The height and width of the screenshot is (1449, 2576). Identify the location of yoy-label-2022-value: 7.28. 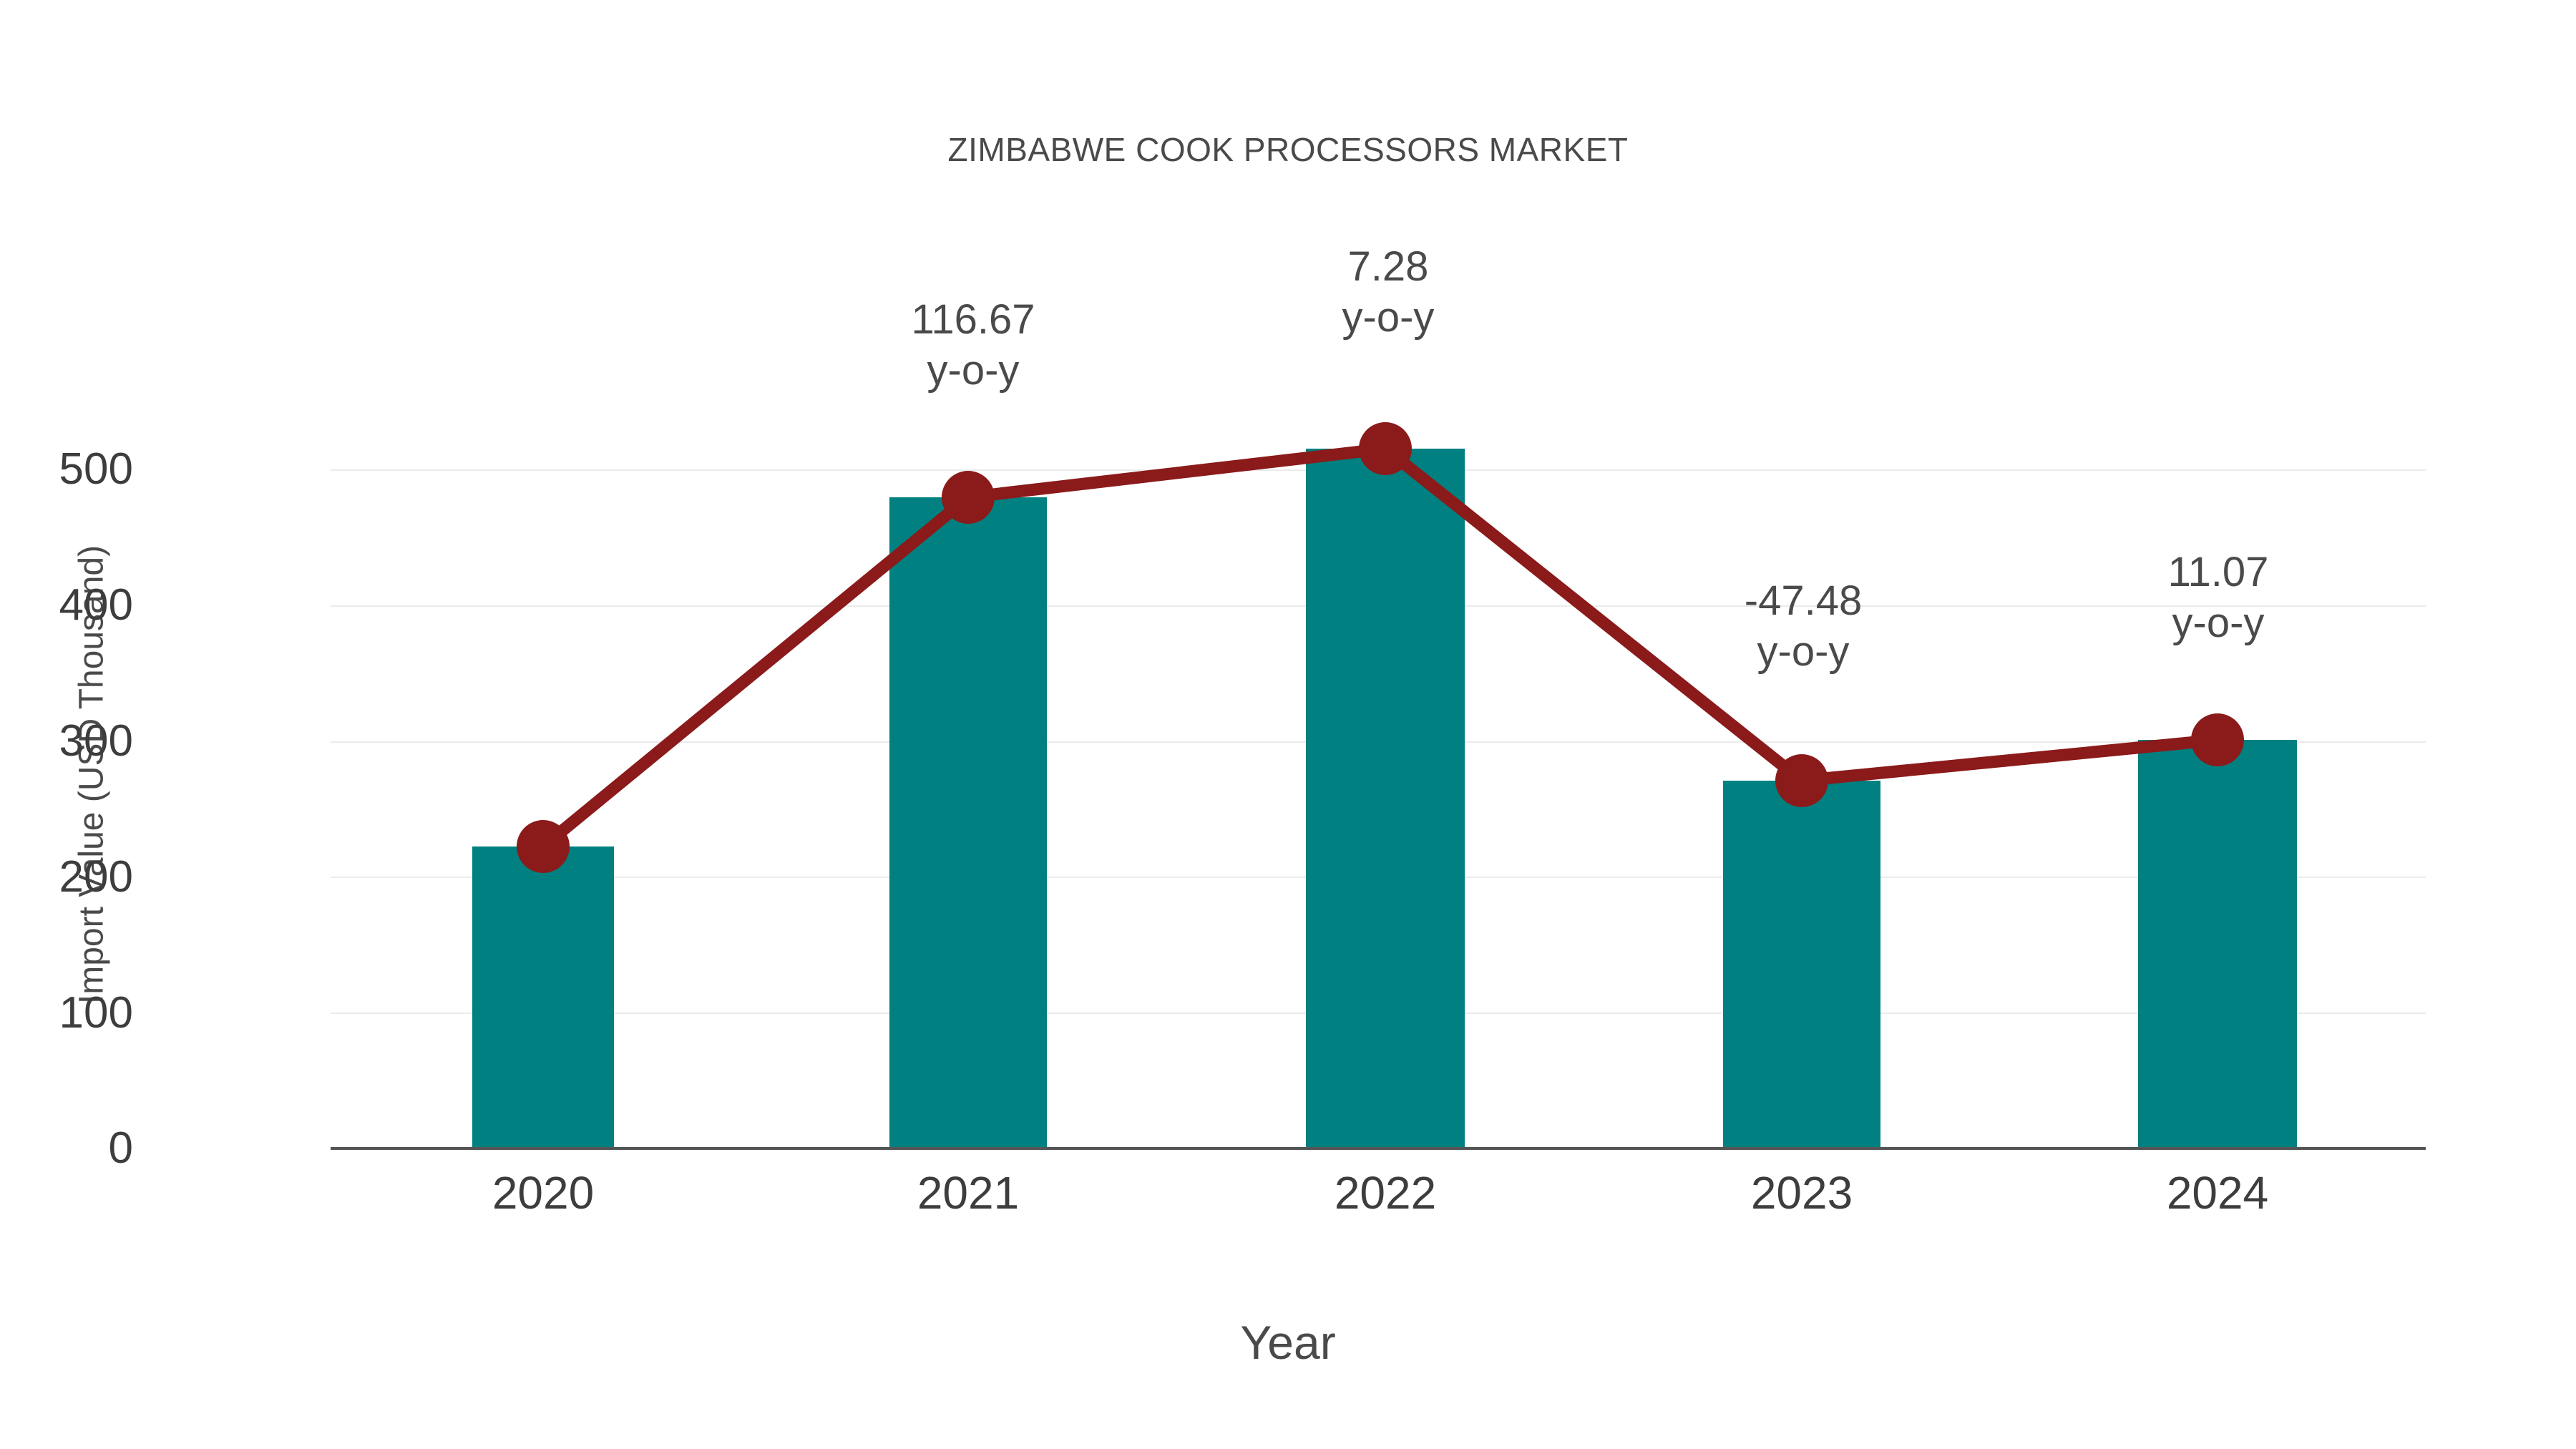
(1388, 266).